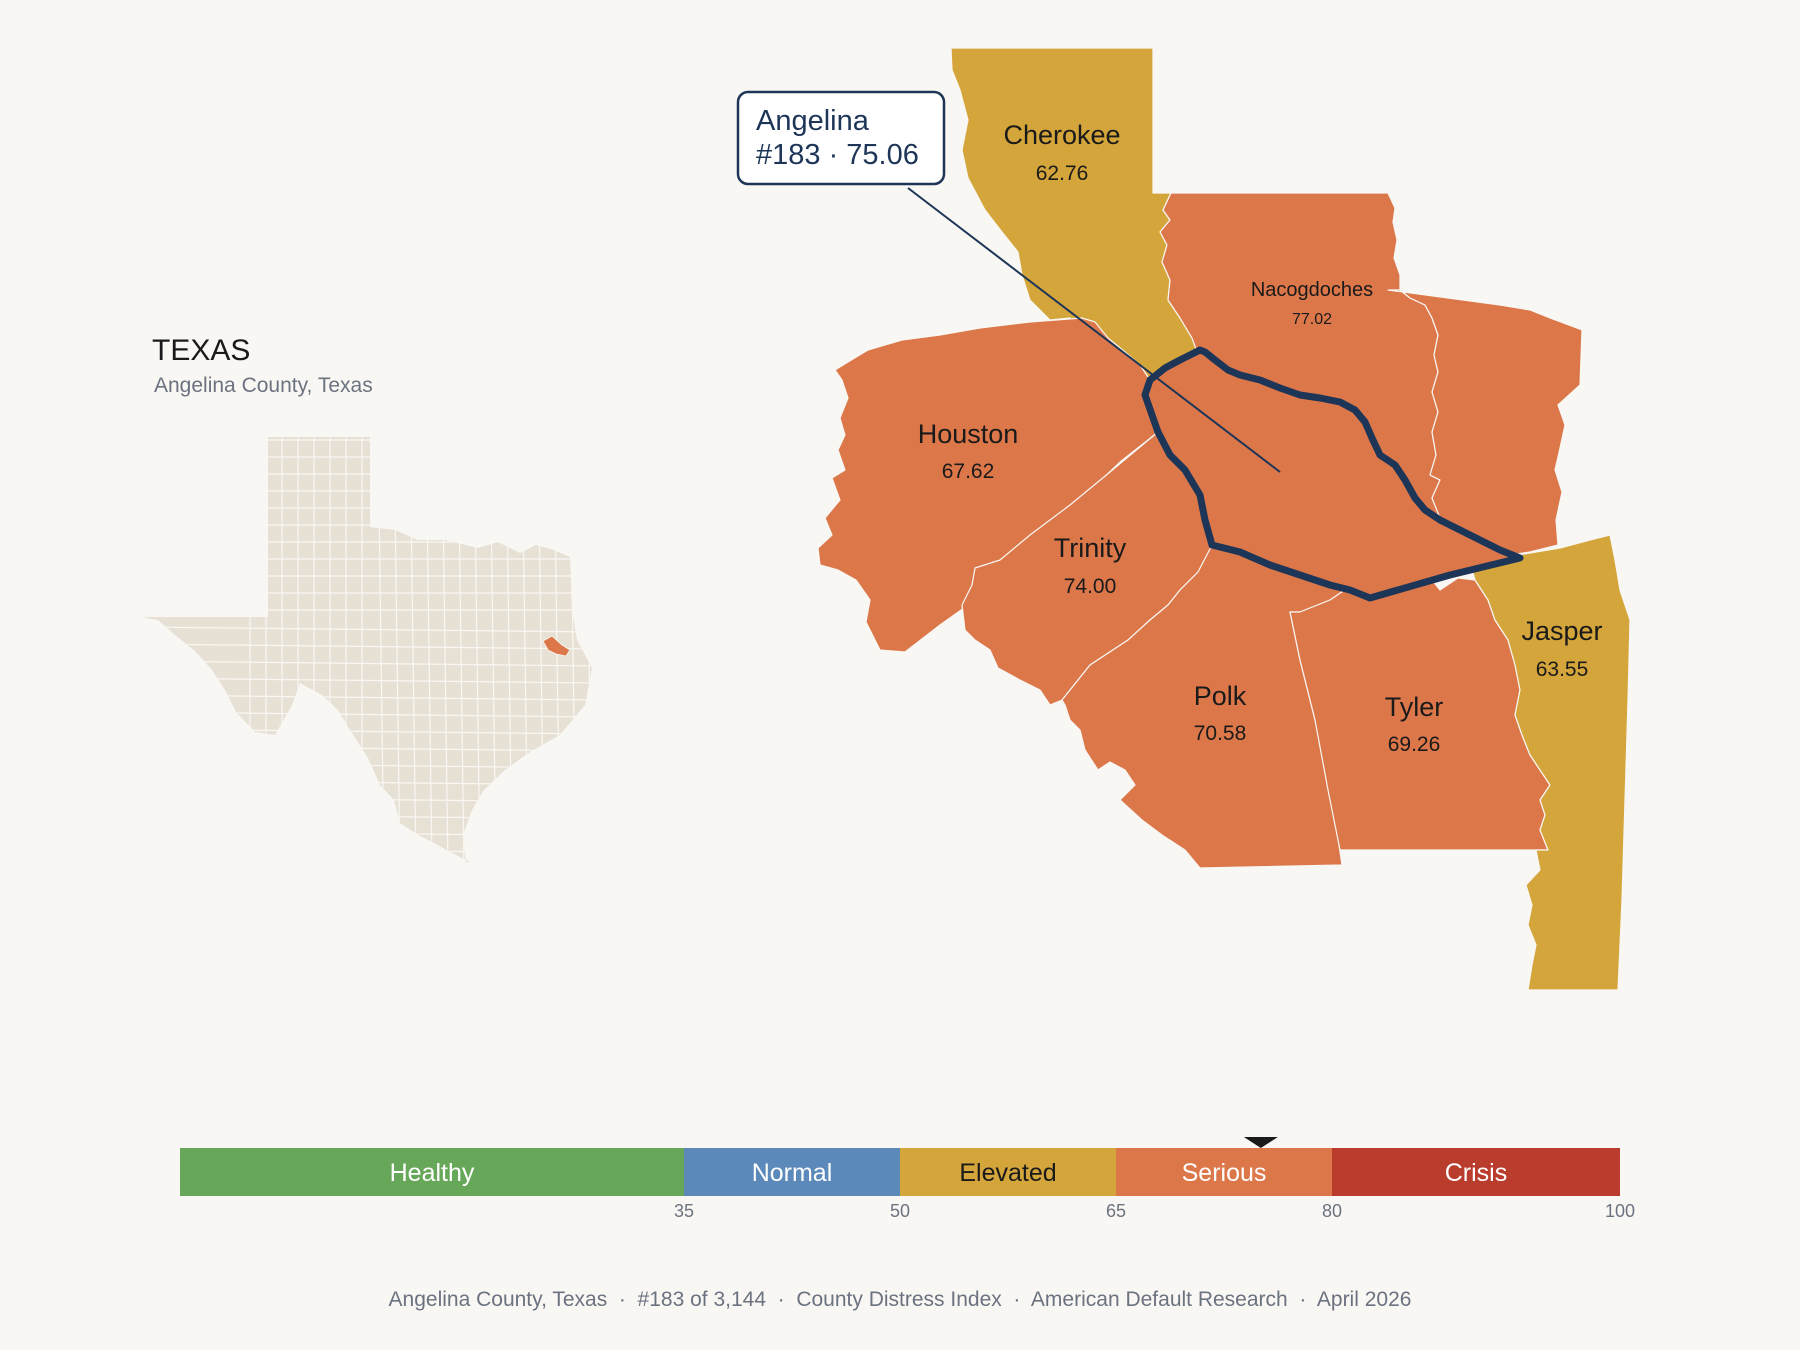 The image size is (1800, 1350). Describe the element at coordinates (201, 350) in the screenshot. I see `state-title: TEXAS` at that location.